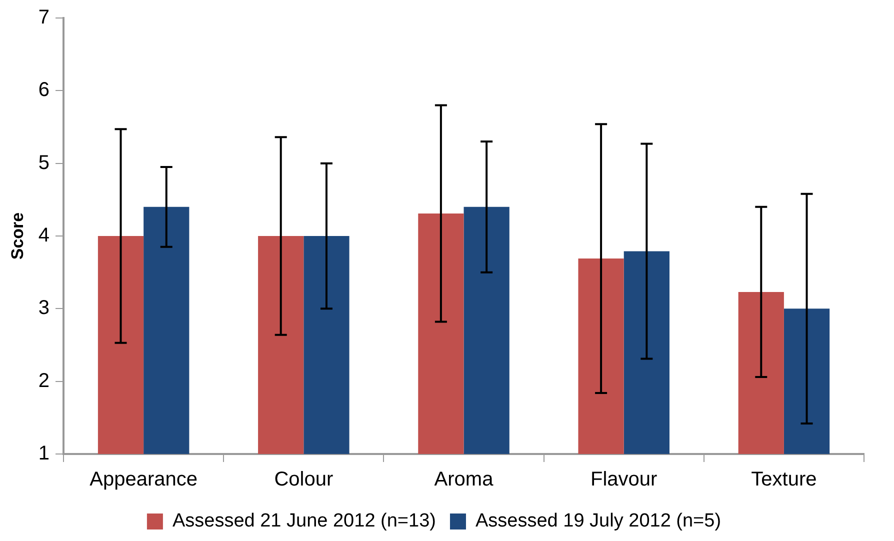 The width and height of the screenshot is (894, 541). Describe the element at coordinates (304, 521) in the screenshot. I see `legend-label: Assessed 21 June 2012 (n=13)` at that location.